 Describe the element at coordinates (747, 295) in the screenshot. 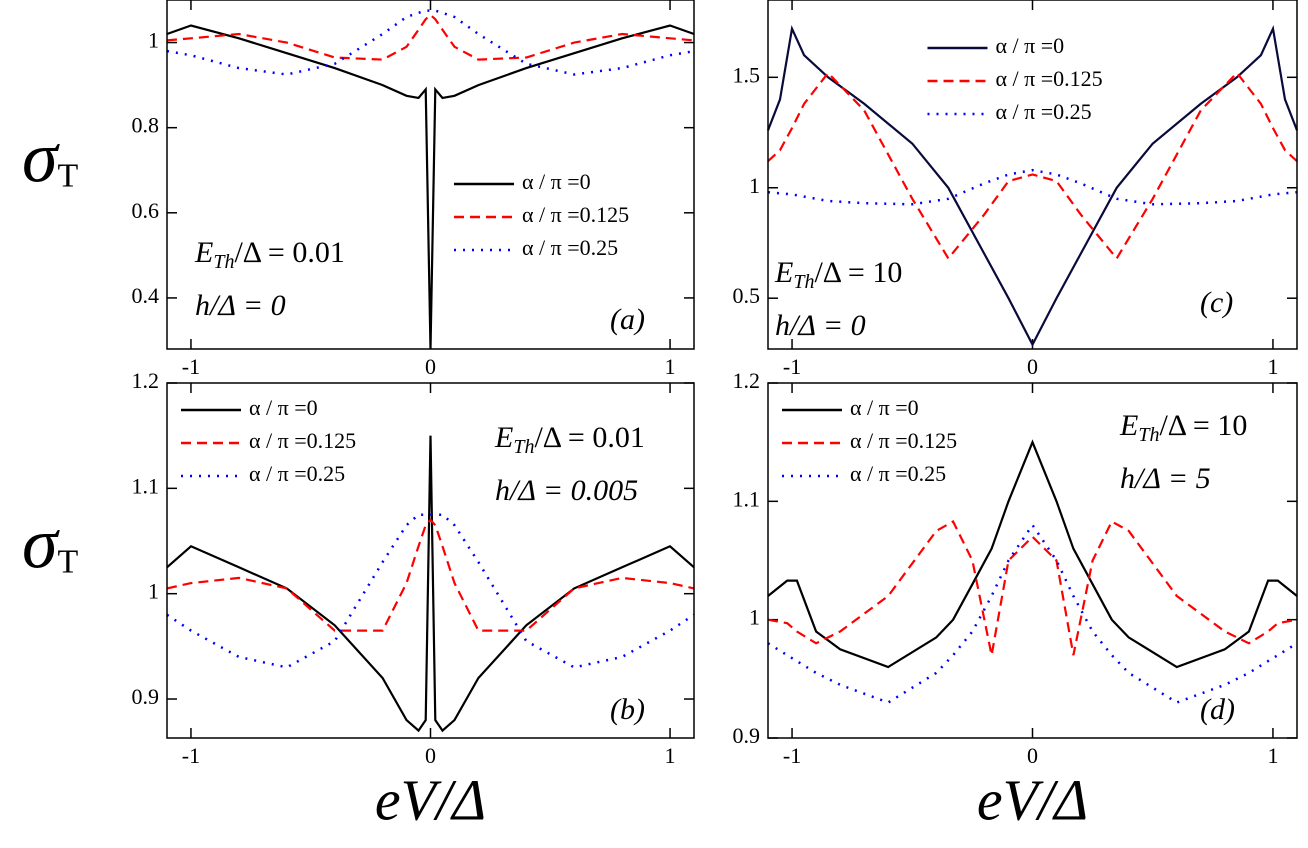

I see `y-tick-label: 0.5` at that location.